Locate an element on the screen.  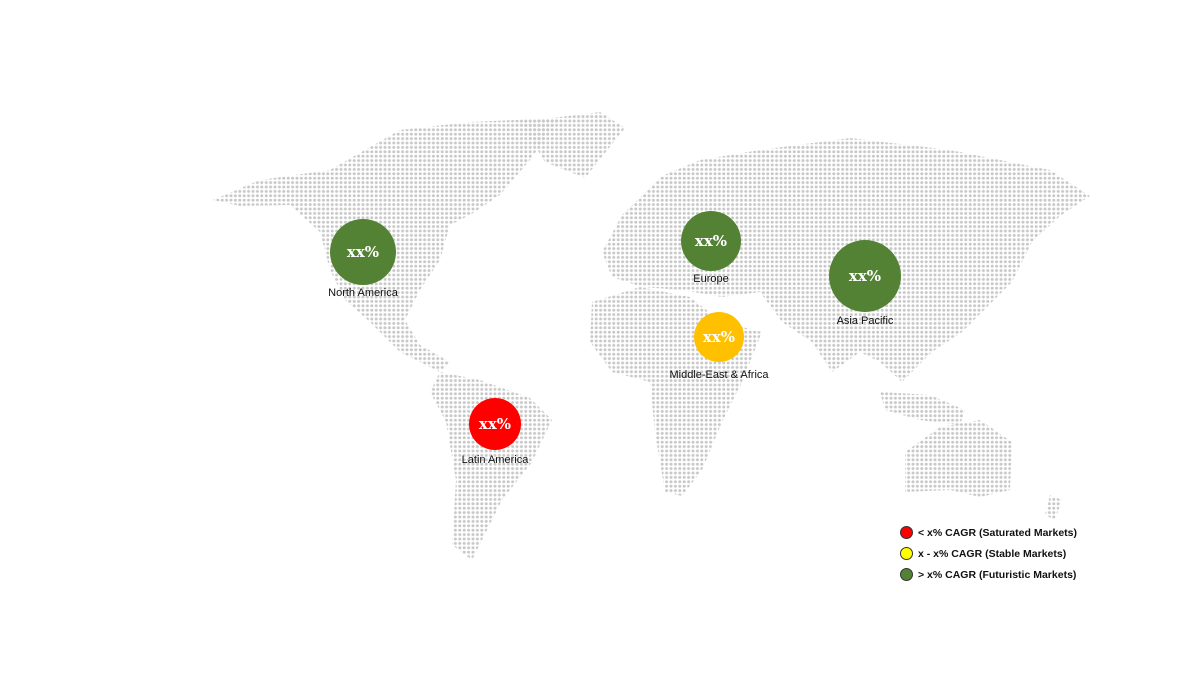
legend-item-futuristic: > x% CAGR (Futuristic Markets) is located at coordinates (988, 574).